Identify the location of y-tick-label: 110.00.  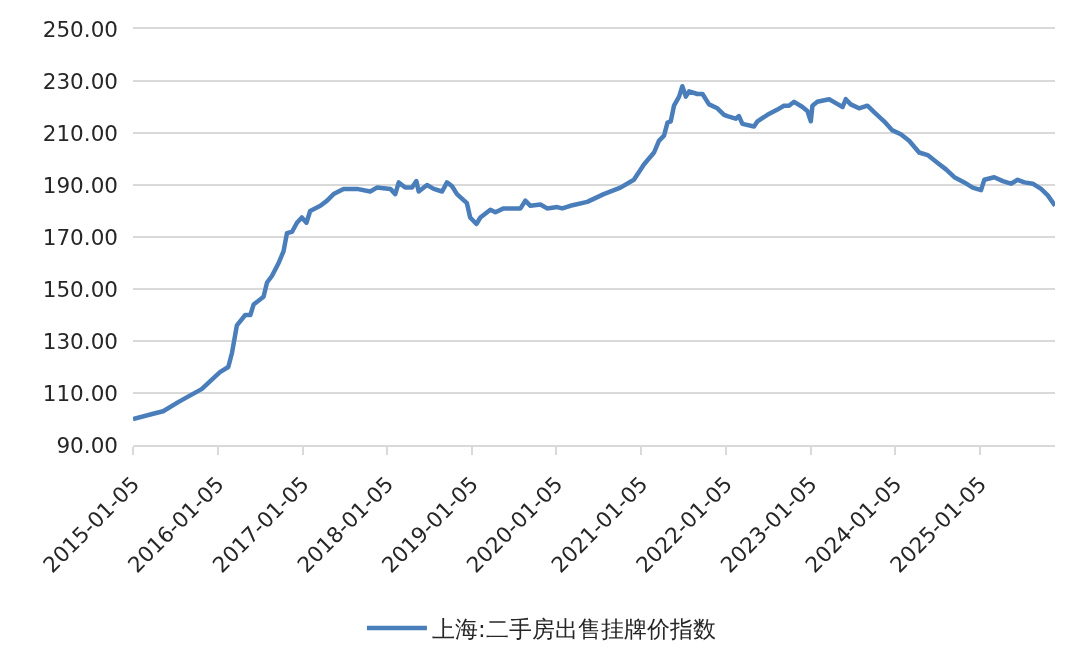
(80, 393).